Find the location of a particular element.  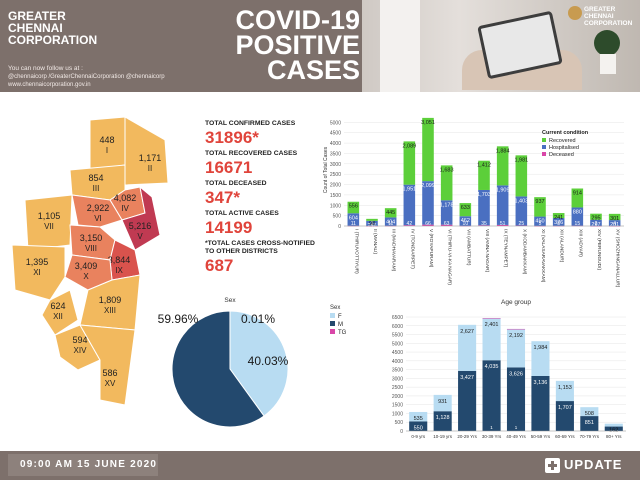

sex-legend-label: M is located at coordinates (340, 325).